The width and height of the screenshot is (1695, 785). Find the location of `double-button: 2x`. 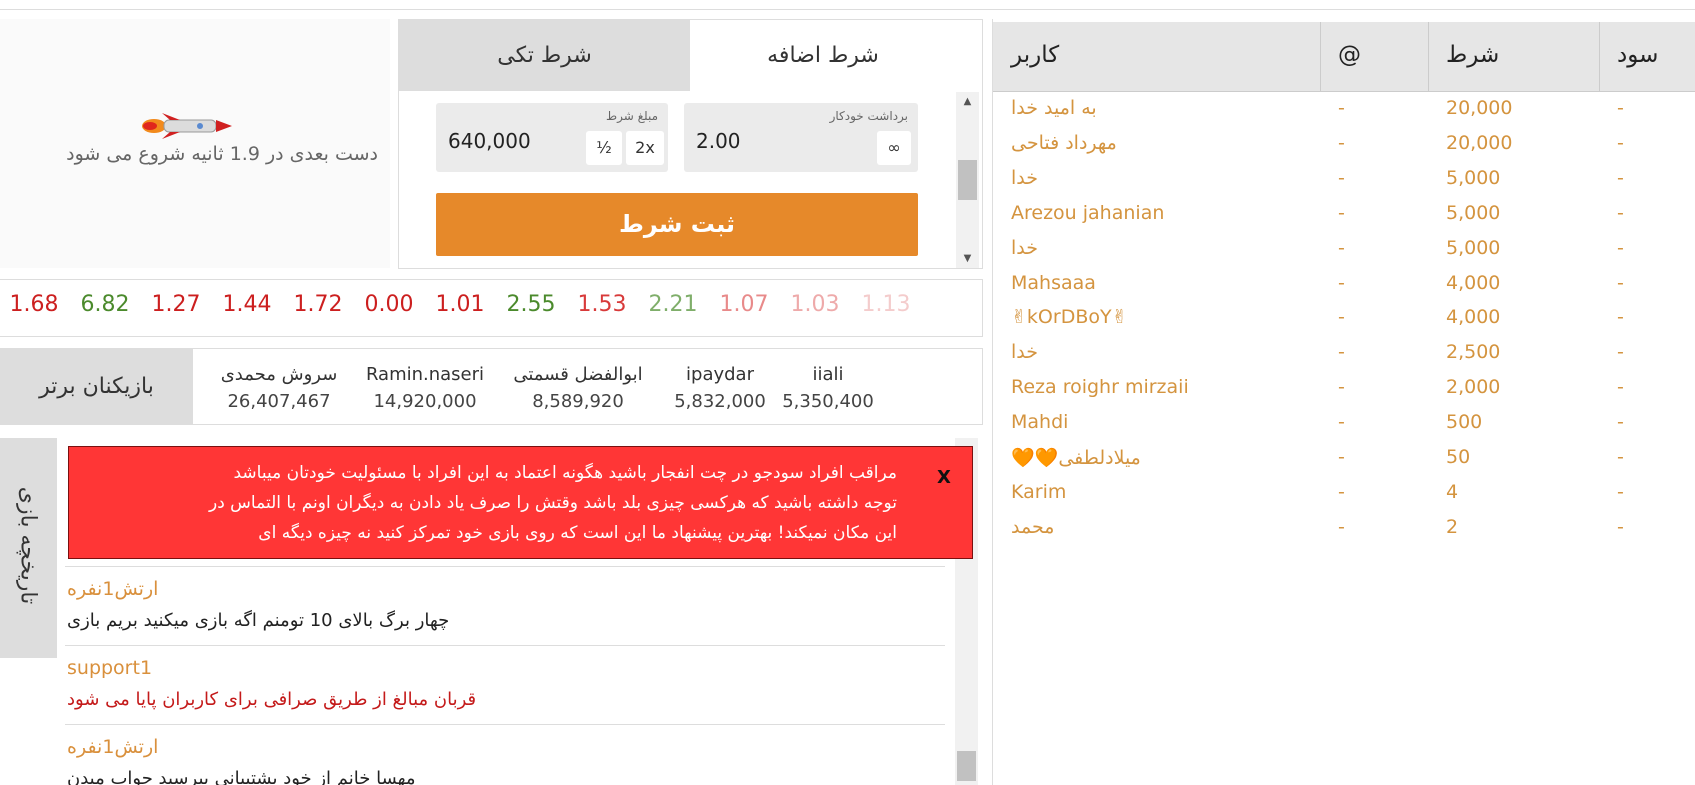

double-button: 2x is located at coordinates (645, 148).